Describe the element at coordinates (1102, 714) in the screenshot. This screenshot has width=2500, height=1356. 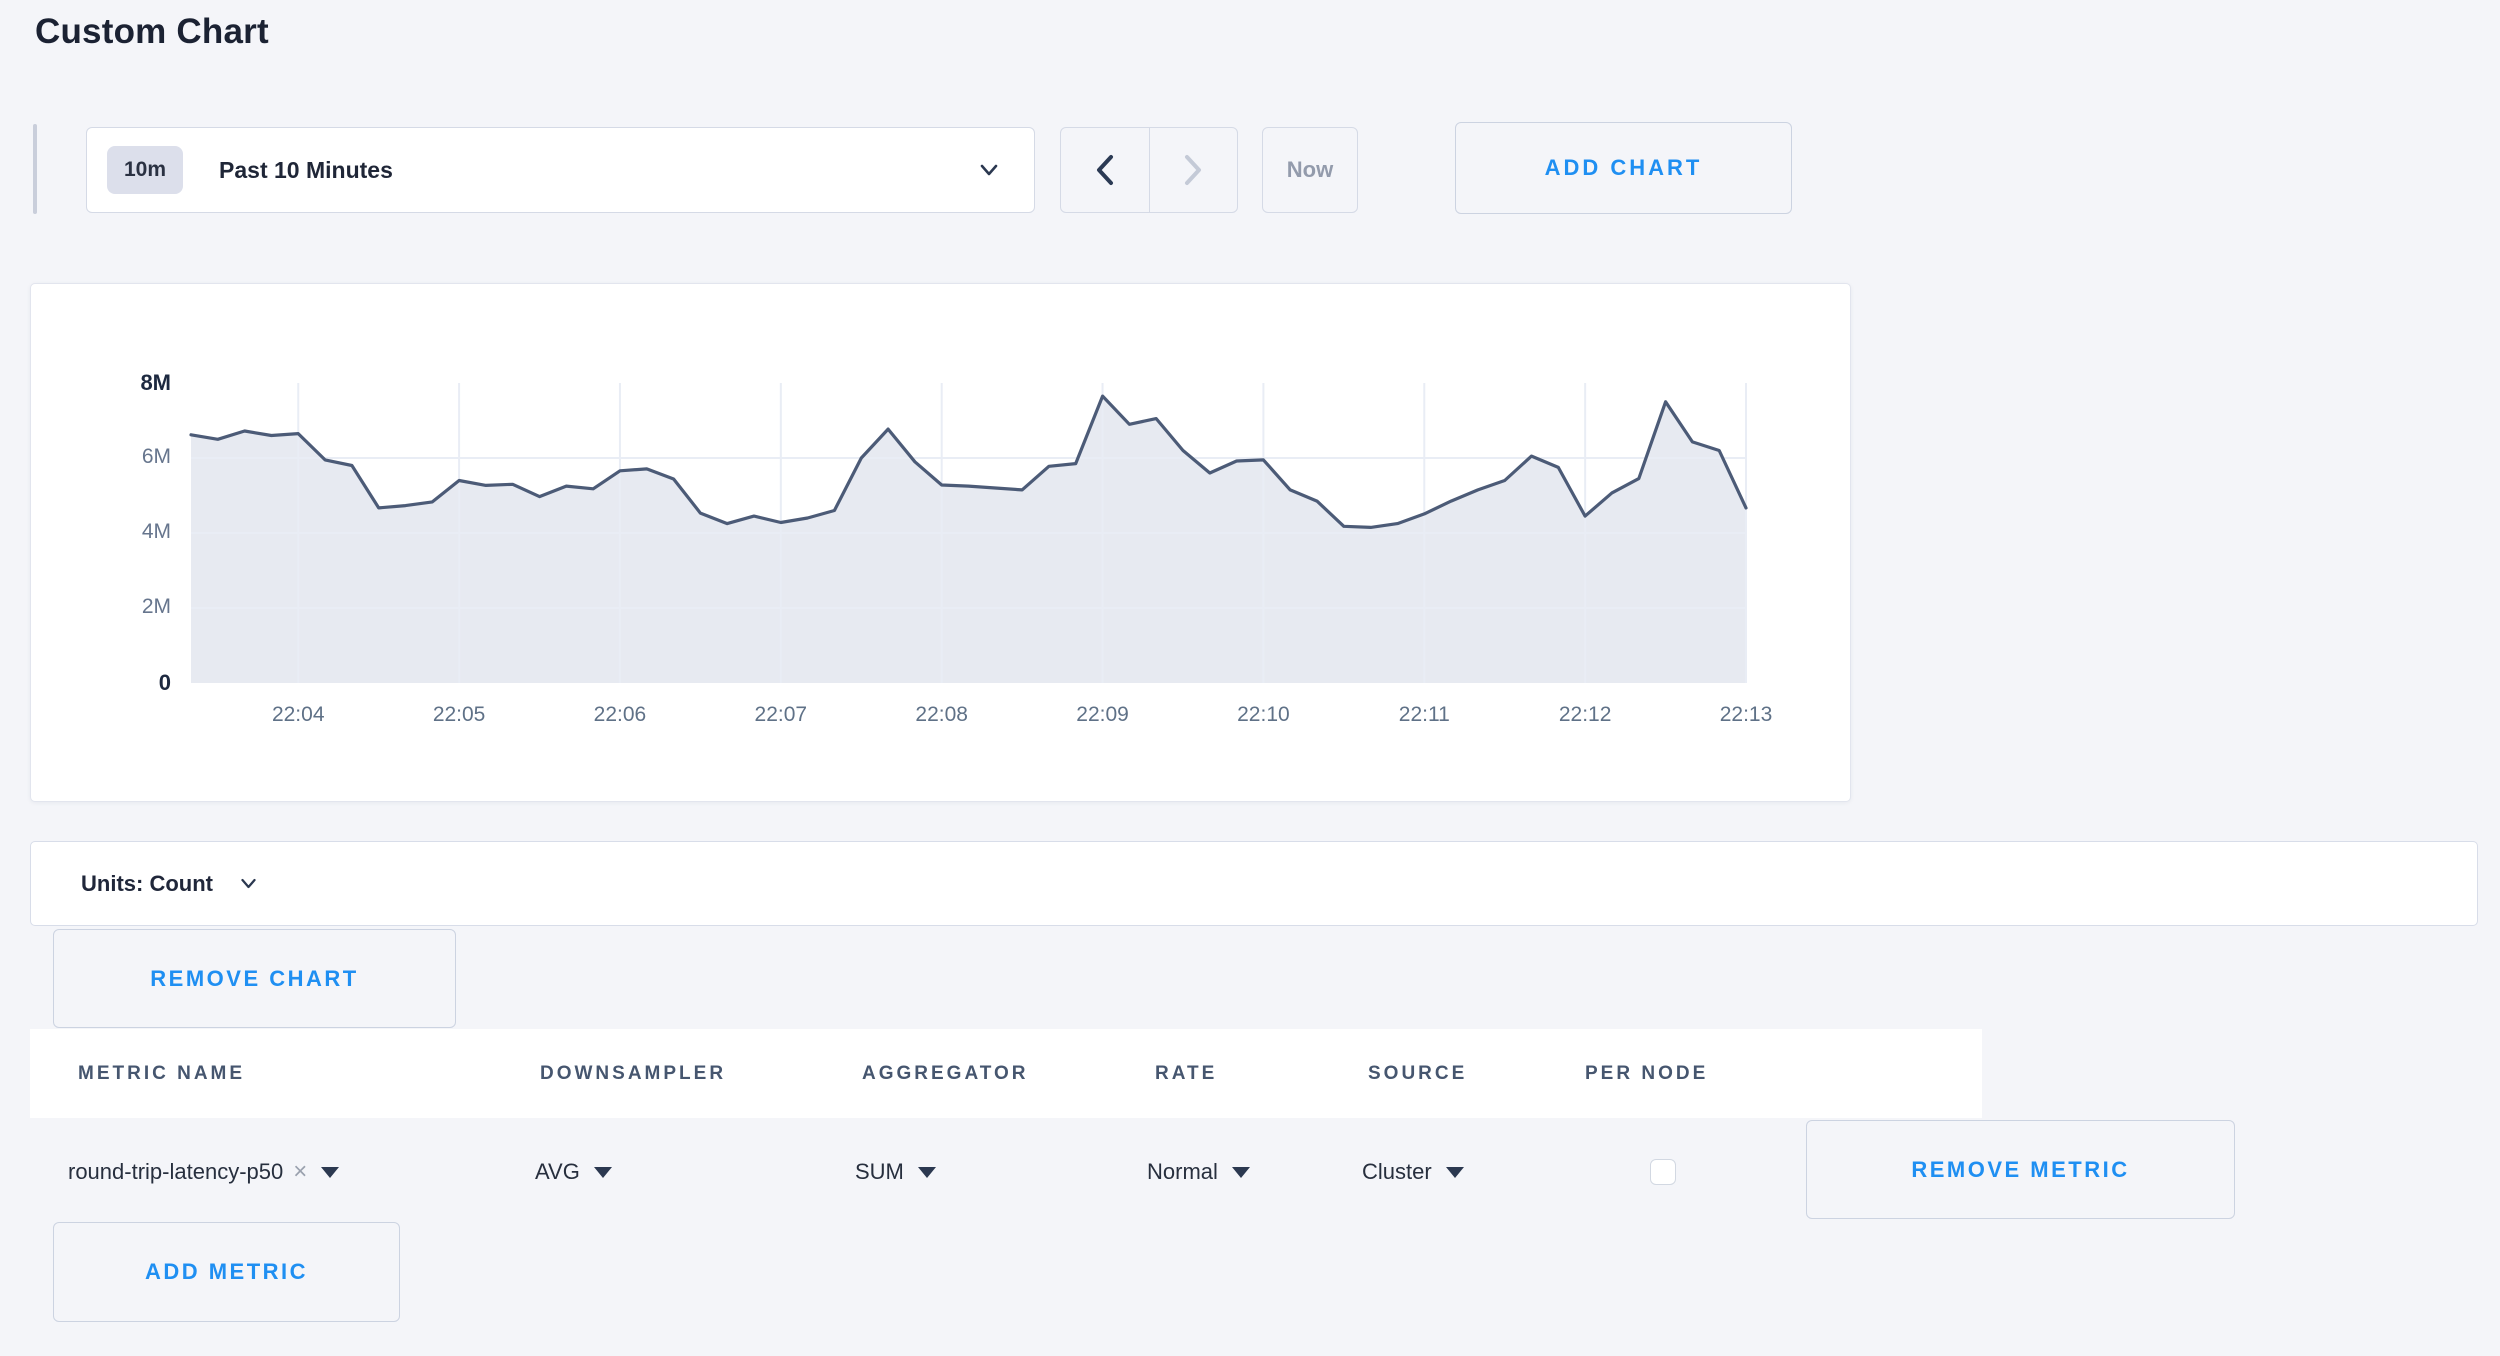
I see `x-axis-tick-label: 22:09` at that location.